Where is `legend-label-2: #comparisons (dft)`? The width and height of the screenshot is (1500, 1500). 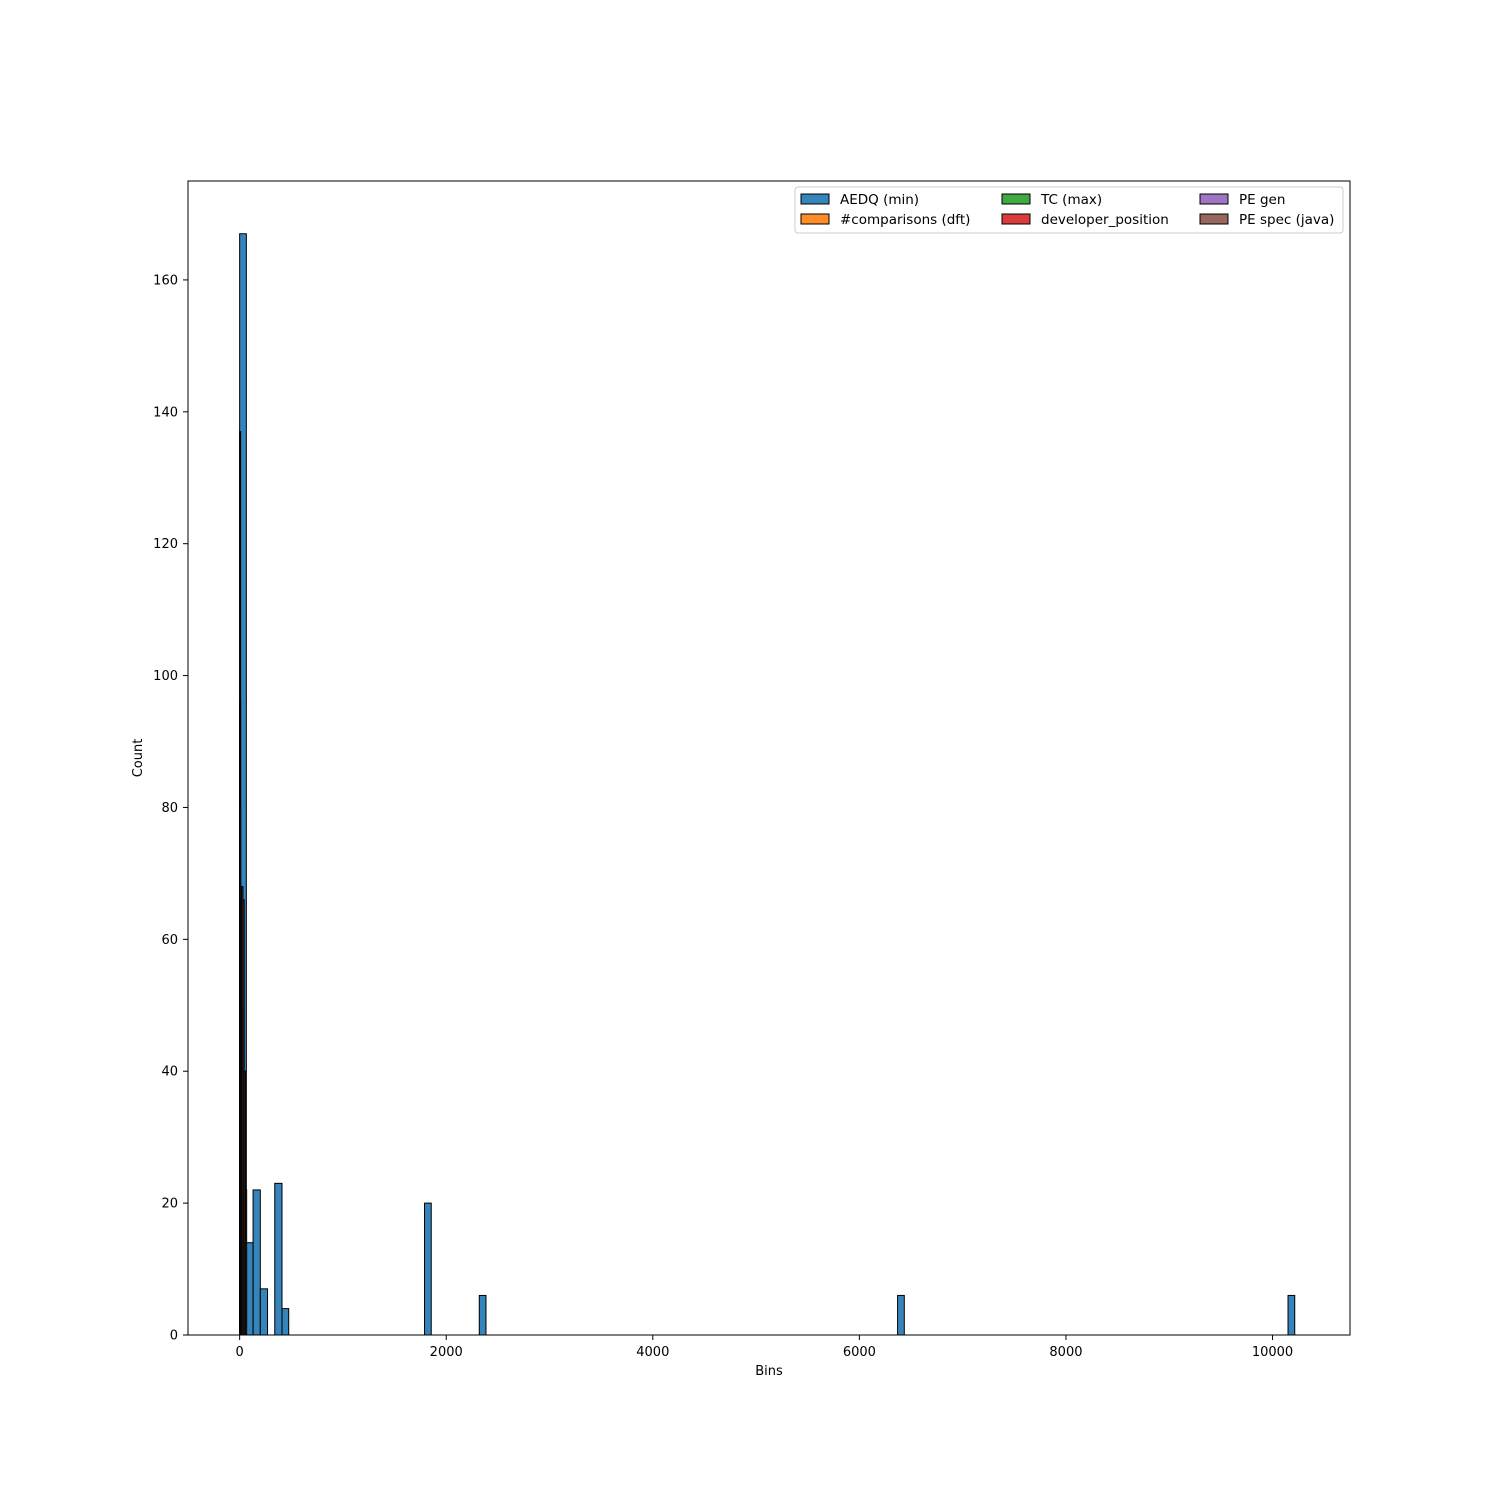 legend-label-2: #comparisons (dft) is located at coordinates (905, 220).